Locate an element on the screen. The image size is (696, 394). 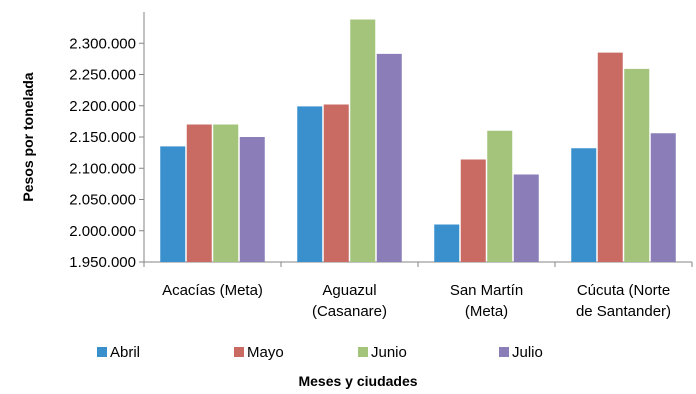
y-tick-label: 2.100.000 is located at coordinates (102, 168).